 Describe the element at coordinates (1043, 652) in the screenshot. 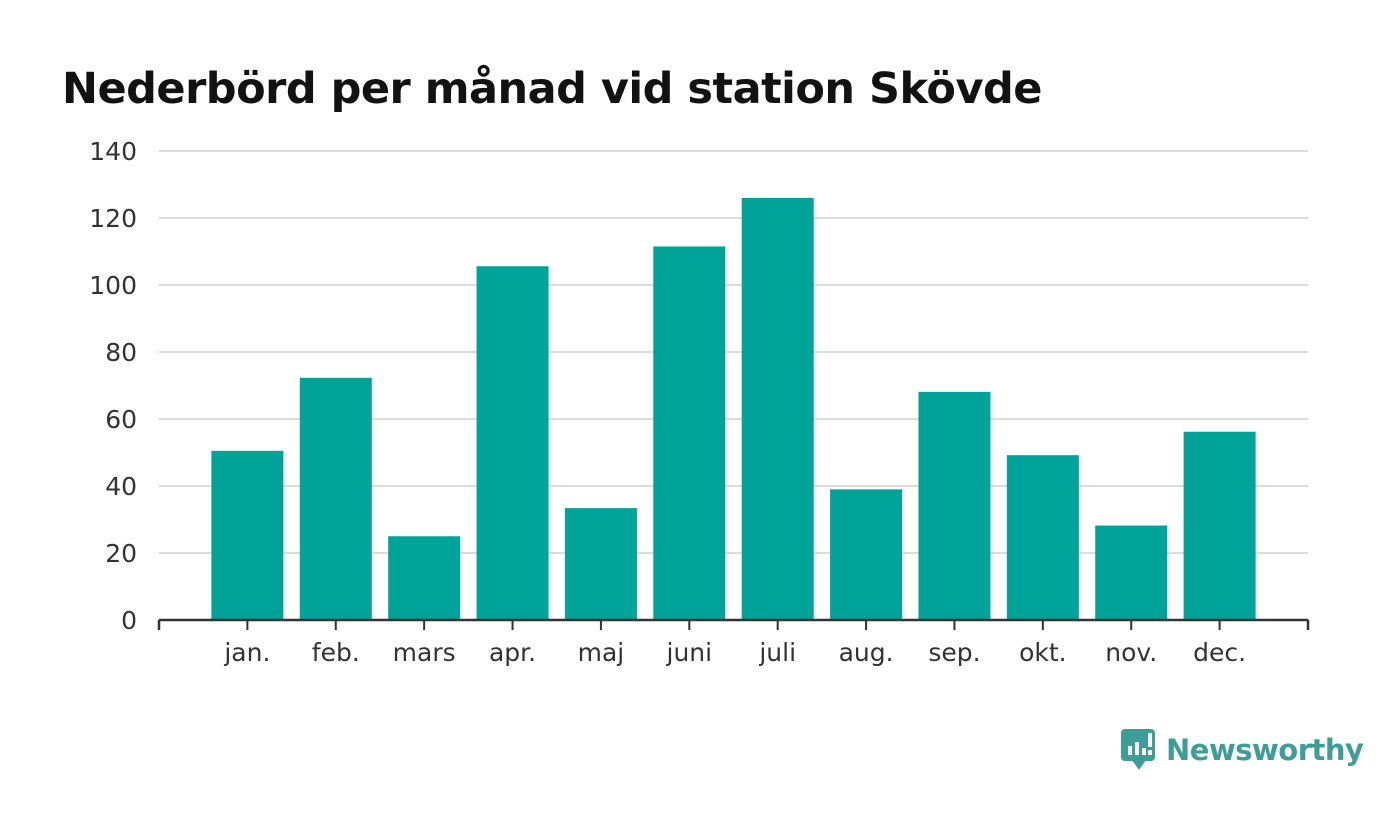

I see `x-tick-label: okt.` at that location.